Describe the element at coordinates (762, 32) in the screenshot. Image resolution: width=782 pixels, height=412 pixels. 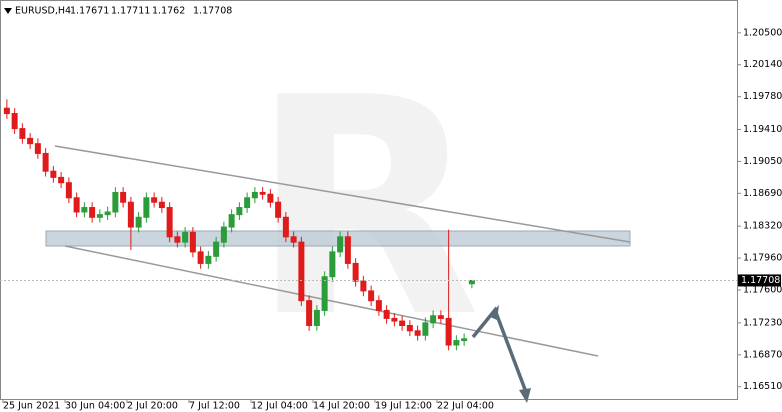
I see `y-tick-label: 1.20500` at that location.